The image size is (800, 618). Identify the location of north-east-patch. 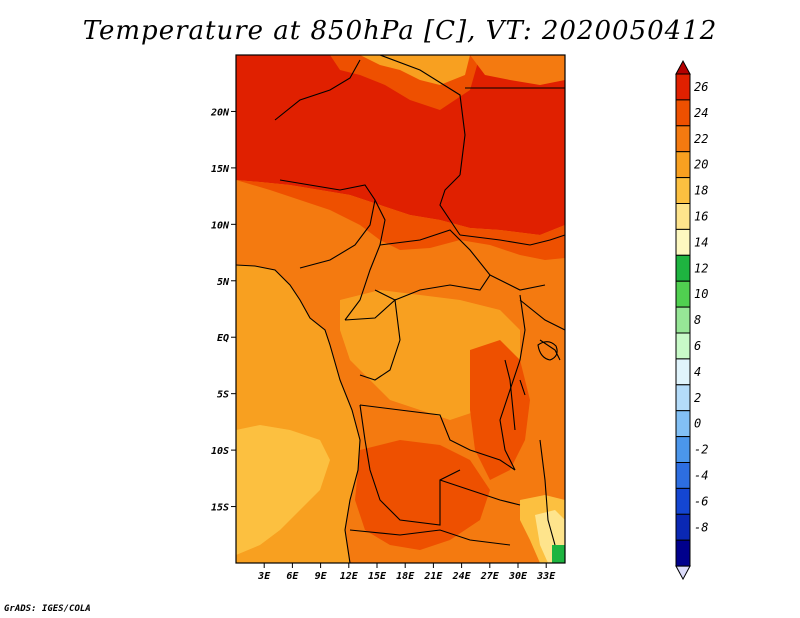
(517, 70).